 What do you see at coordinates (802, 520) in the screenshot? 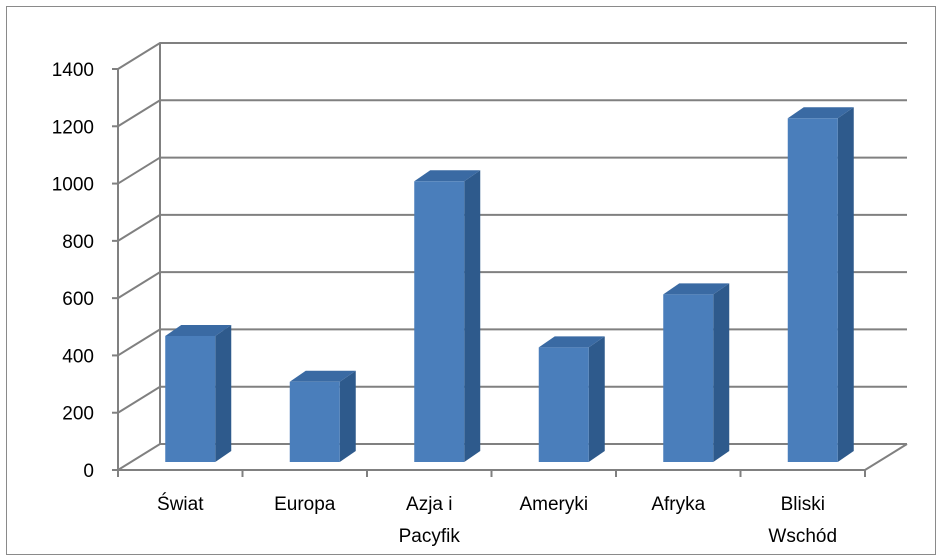
I see `x-tick-label: Bliski Wschód` at bounding box center [802, 520].